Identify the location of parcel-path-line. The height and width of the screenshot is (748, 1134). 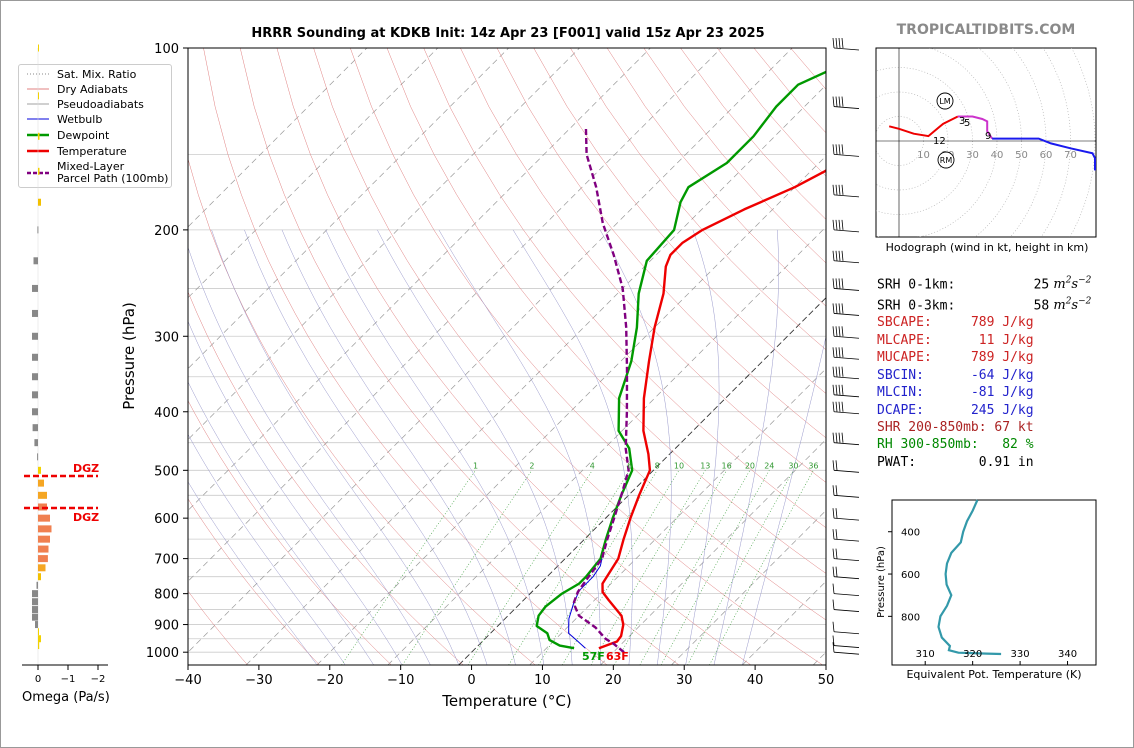
(601, 390).